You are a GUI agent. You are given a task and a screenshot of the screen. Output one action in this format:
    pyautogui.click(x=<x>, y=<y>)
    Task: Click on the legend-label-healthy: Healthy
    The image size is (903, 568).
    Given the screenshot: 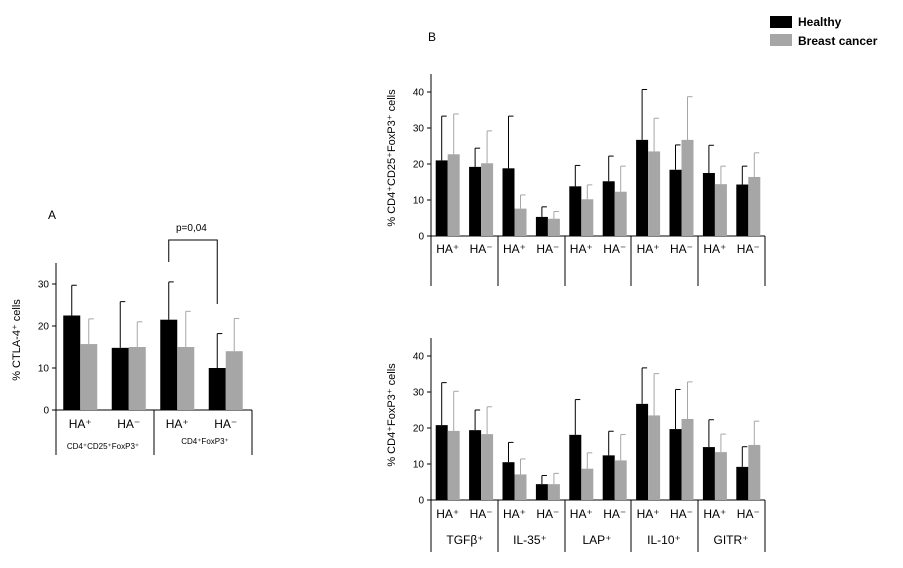 What is the action you would take?
    pyautogui.click(x=820, y=22)
    